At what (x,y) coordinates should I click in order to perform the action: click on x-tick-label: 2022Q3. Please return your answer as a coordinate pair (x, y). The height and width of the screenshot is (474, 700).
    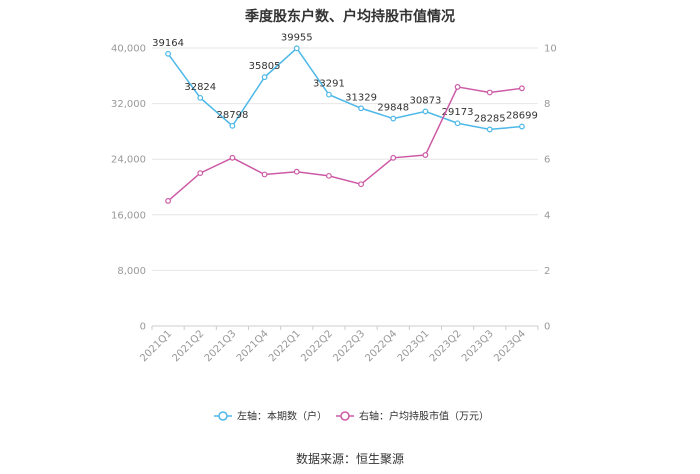
    Looking at the image, I should click on (349, 346).